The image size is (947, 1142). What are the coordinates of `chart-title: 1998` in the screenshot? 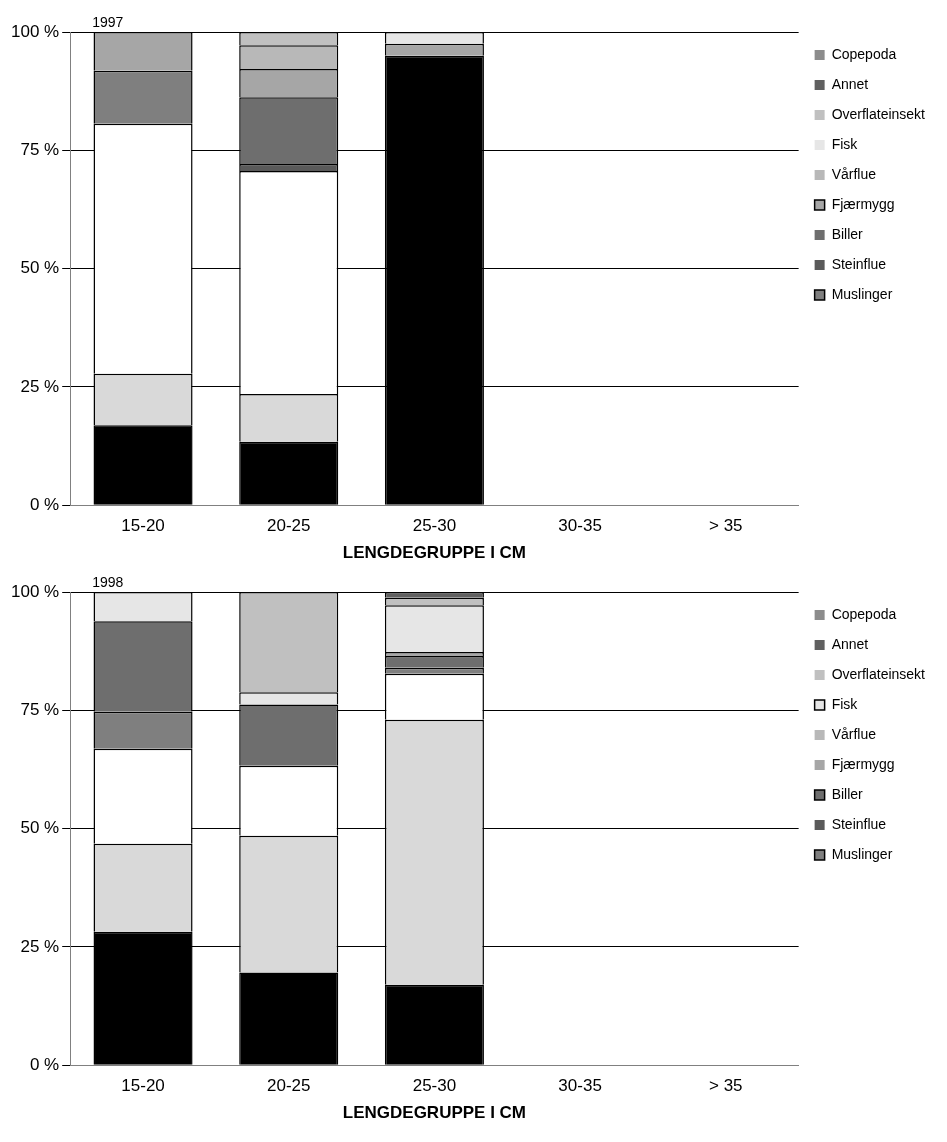 It's located at (108, 581).